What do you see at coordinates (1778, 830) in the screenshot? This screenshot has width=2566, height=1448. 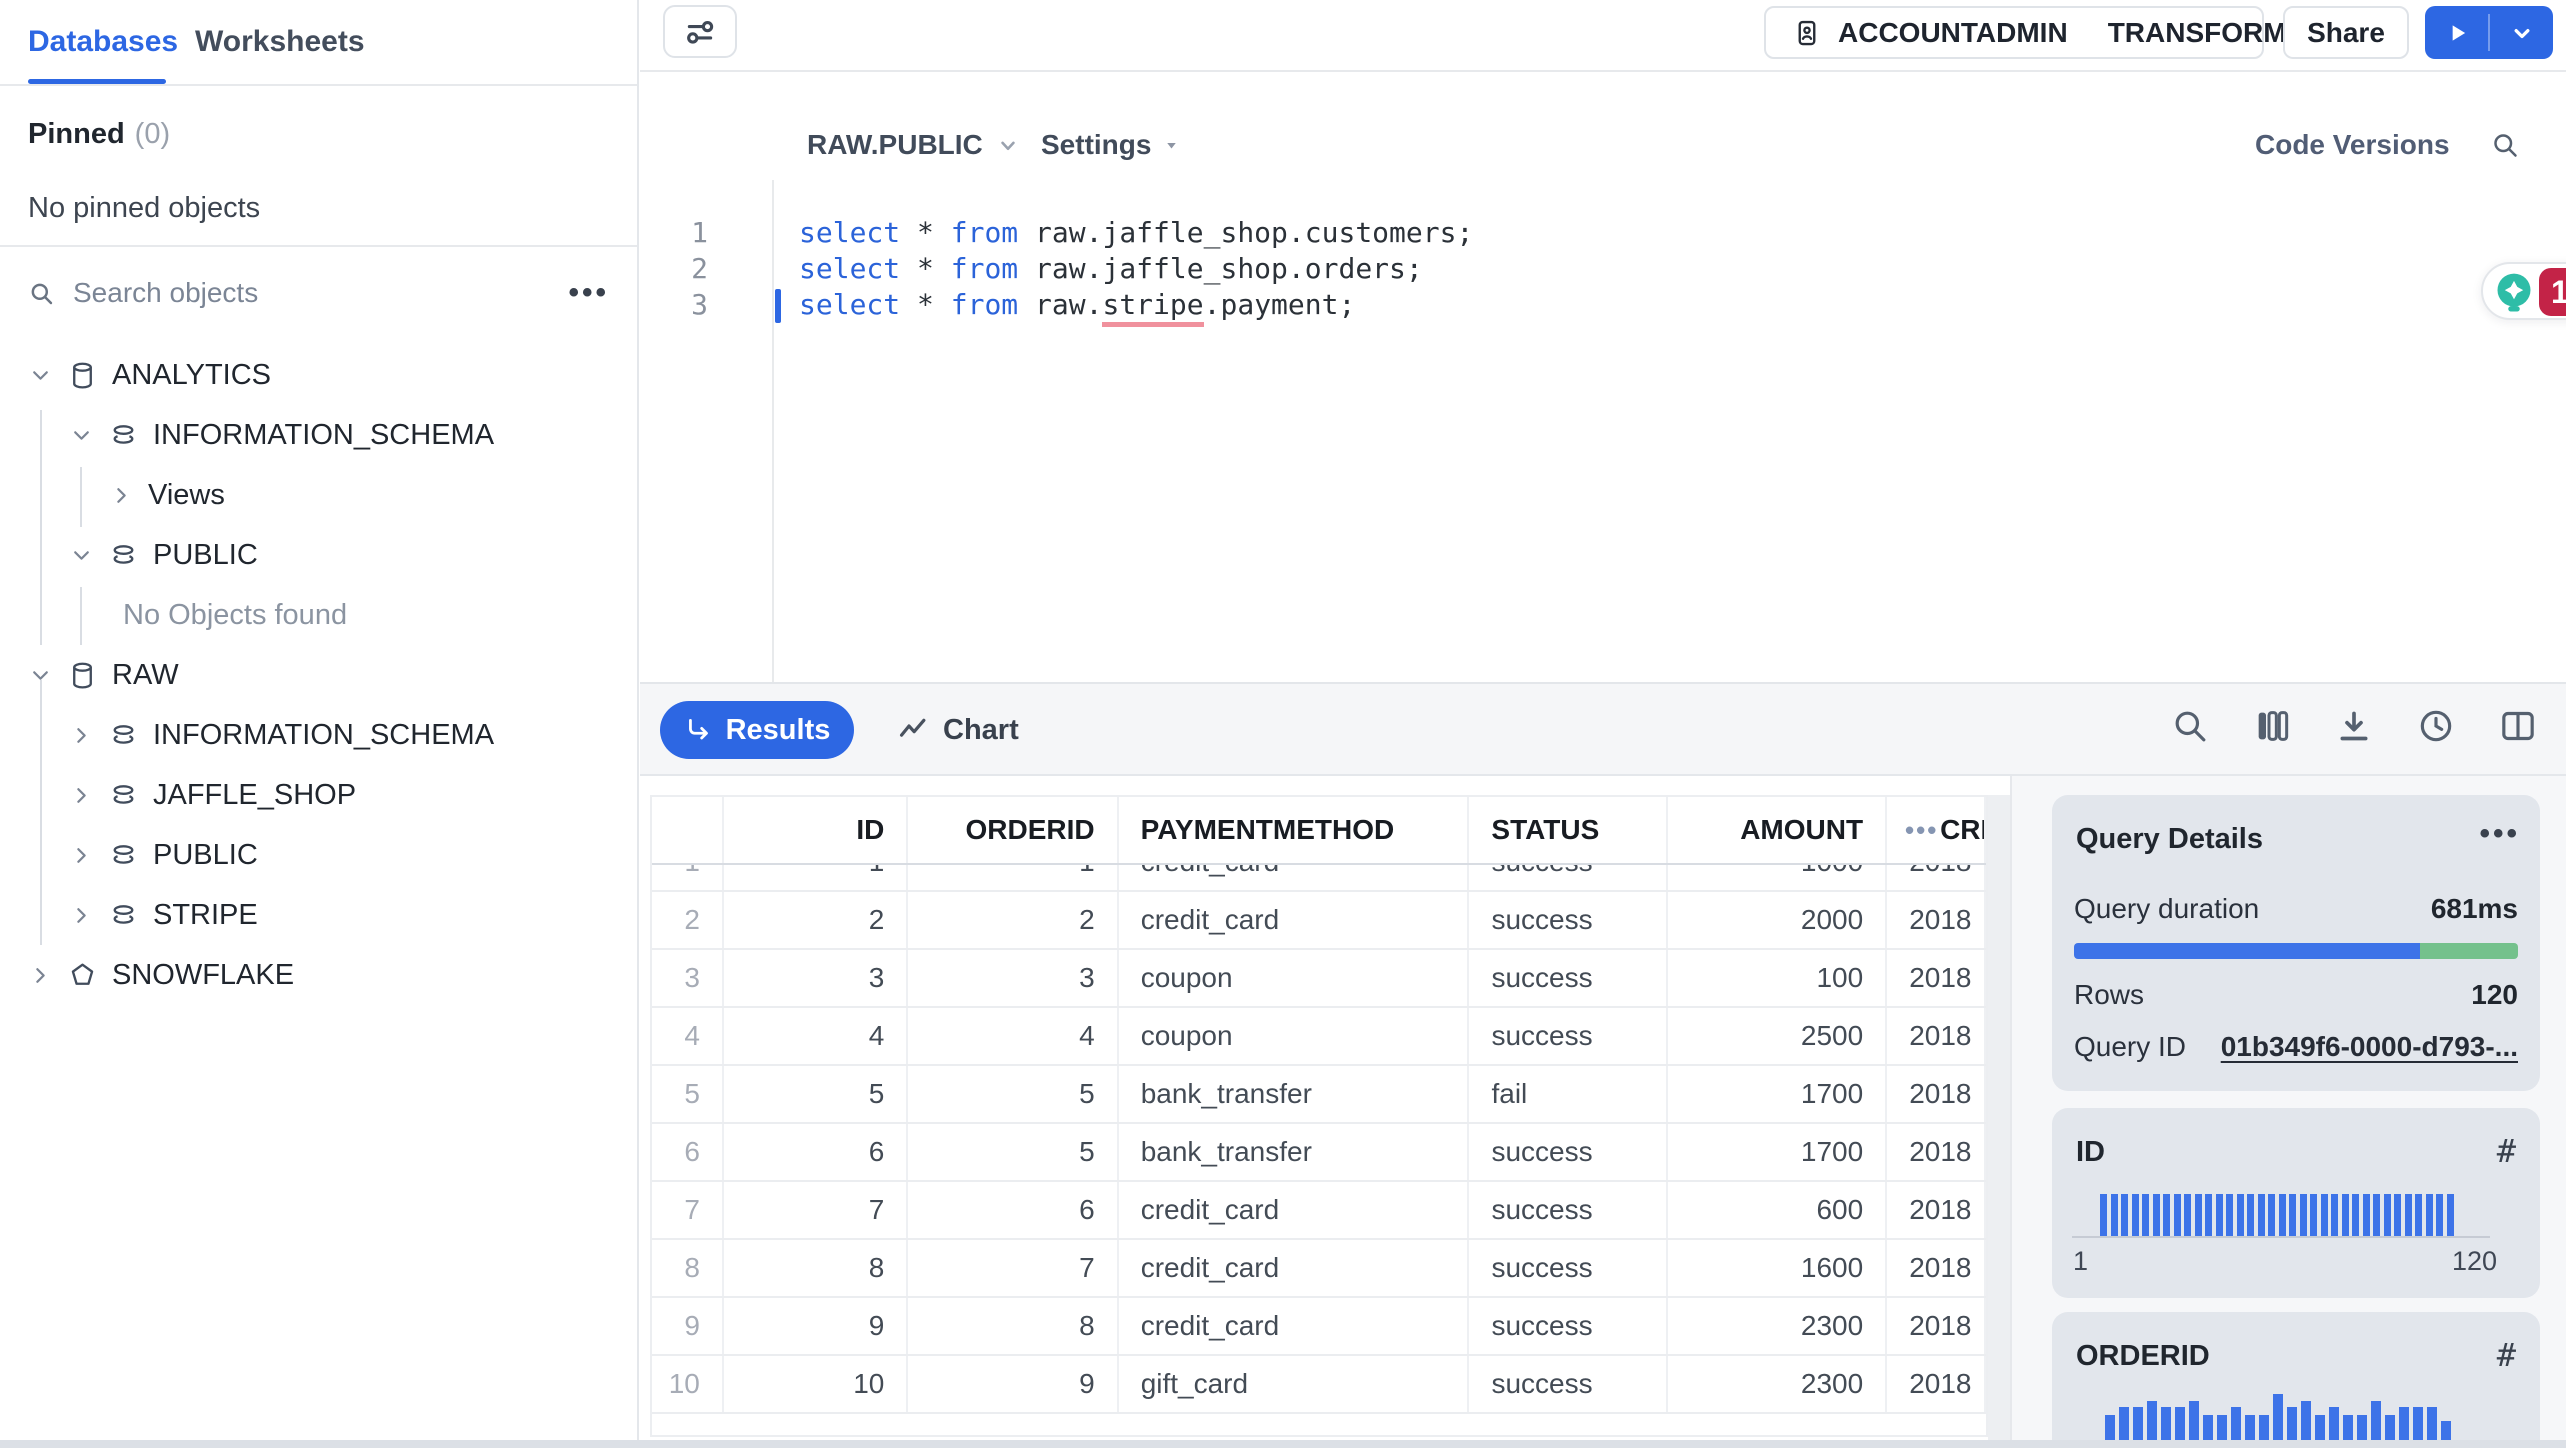 I see `header-cell-amount: AMOUNT` at bounding box center [1778, 830].